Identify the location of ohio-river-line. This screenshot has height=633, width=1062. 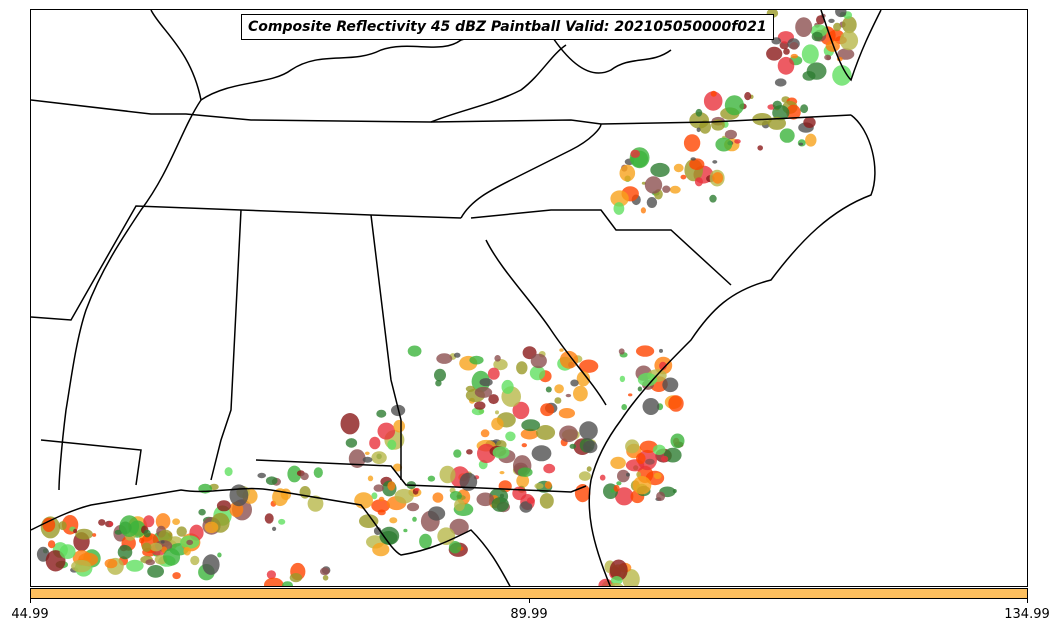
(436, 67).